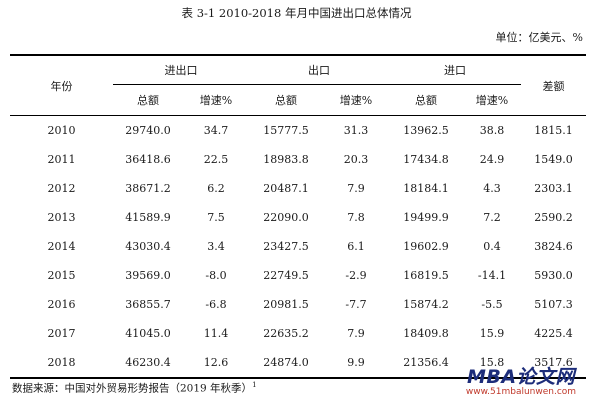  What do you see at coordinates (296, 13) in the screenshot?
I see `table-caption: 表 3-1 2010-2018 年月中国进出口总体情况` at bounding box center [296, 13].